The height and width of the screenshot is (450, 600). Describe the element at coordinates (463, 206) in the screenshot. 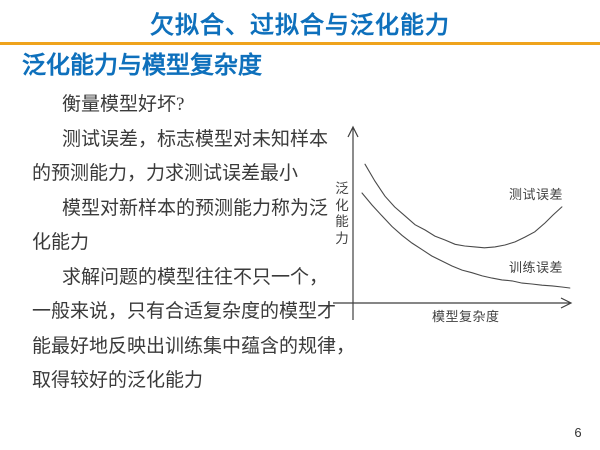

I see `test-error-curve` at that location.